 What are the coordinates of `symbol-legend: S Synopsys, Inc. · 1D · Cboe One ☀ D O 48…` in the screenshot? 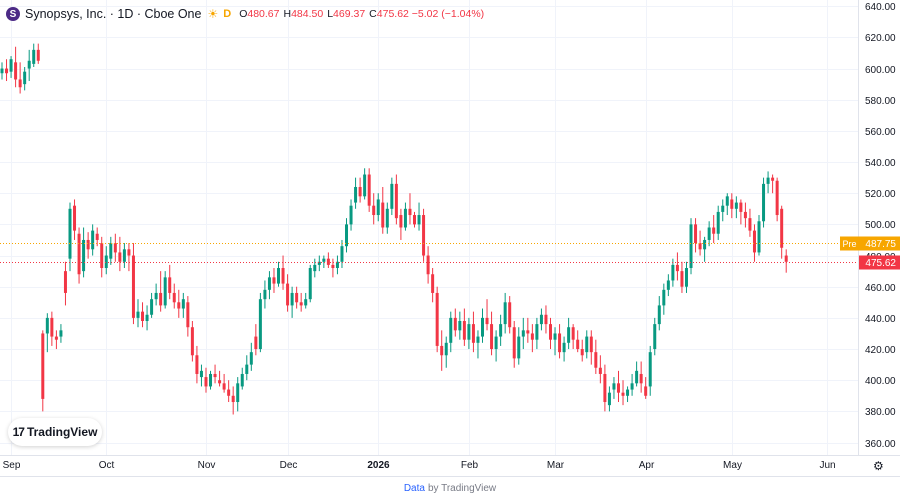 It's located at (247, 14).